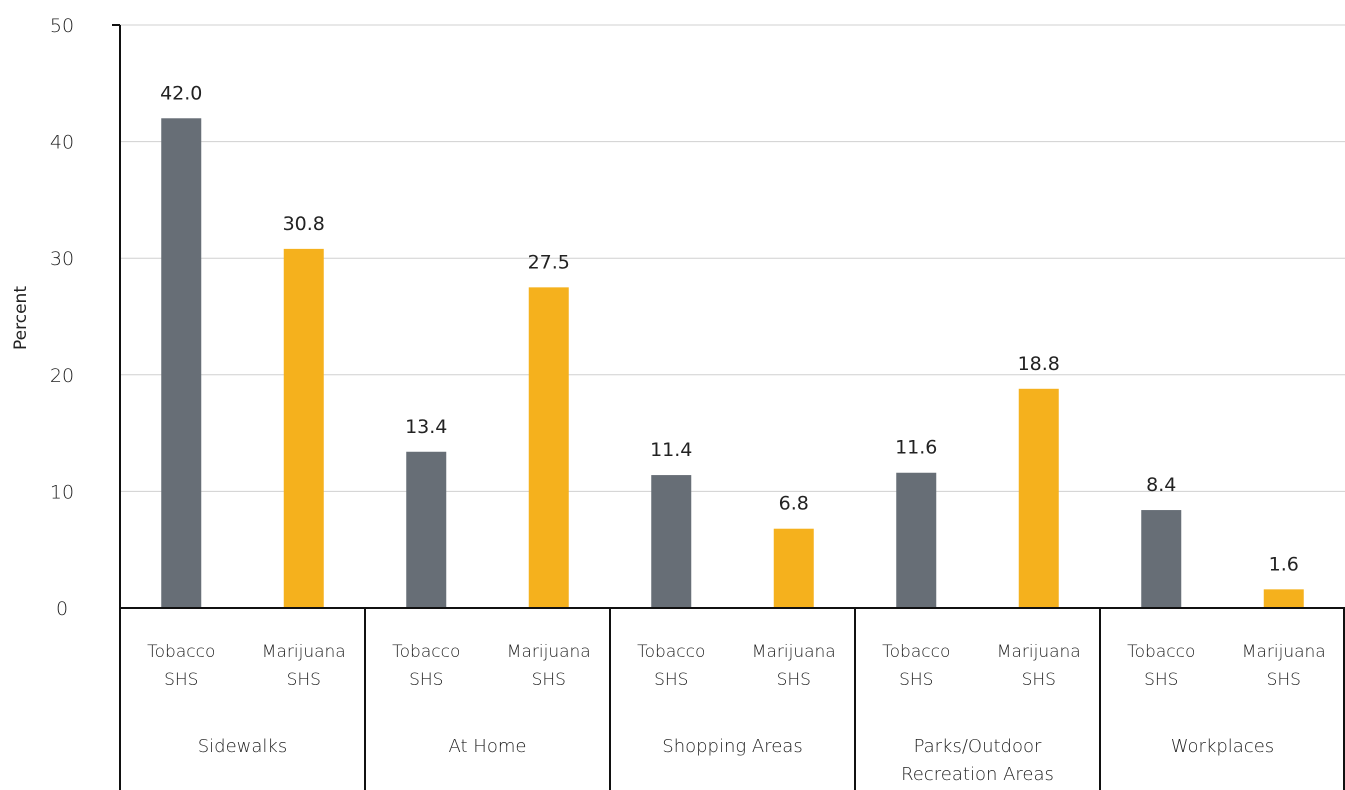 This screenshot has width=1345, height=790. What do you see at coordinates (62, 143) in the screenshot?
I see `y-tick-label: 40` at bounding box center [62, 143].